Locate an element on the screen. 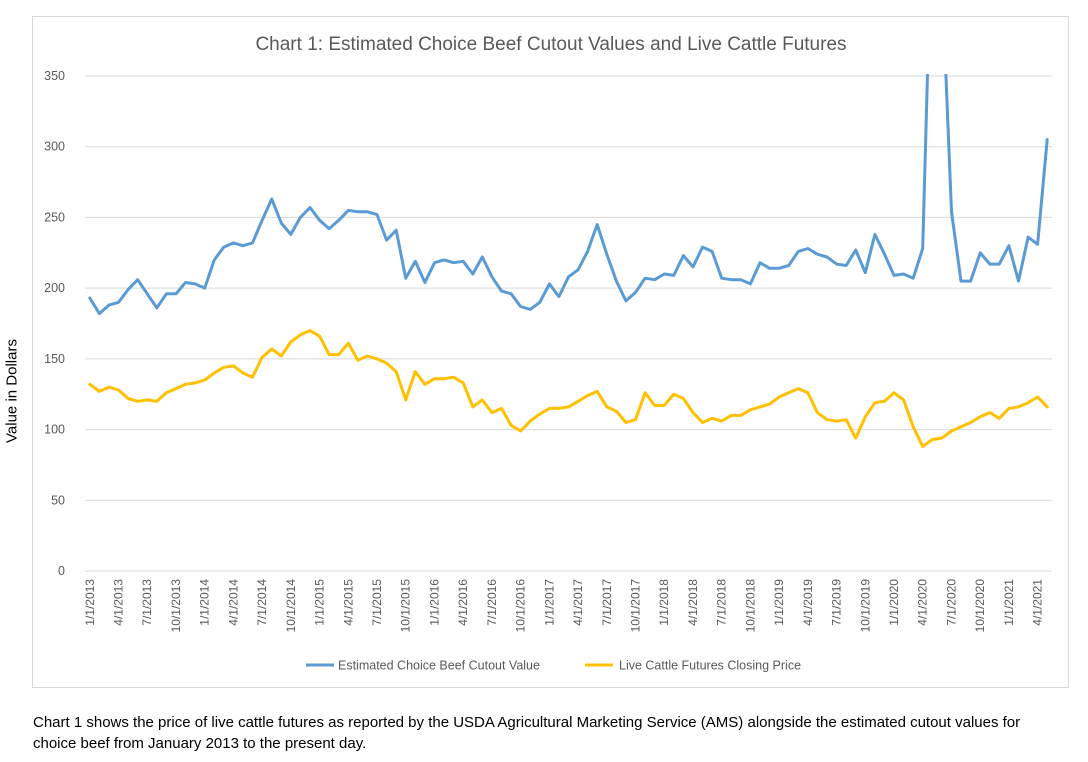  y-axis-label: Value in Dollars is located at coordinates (12, 391).